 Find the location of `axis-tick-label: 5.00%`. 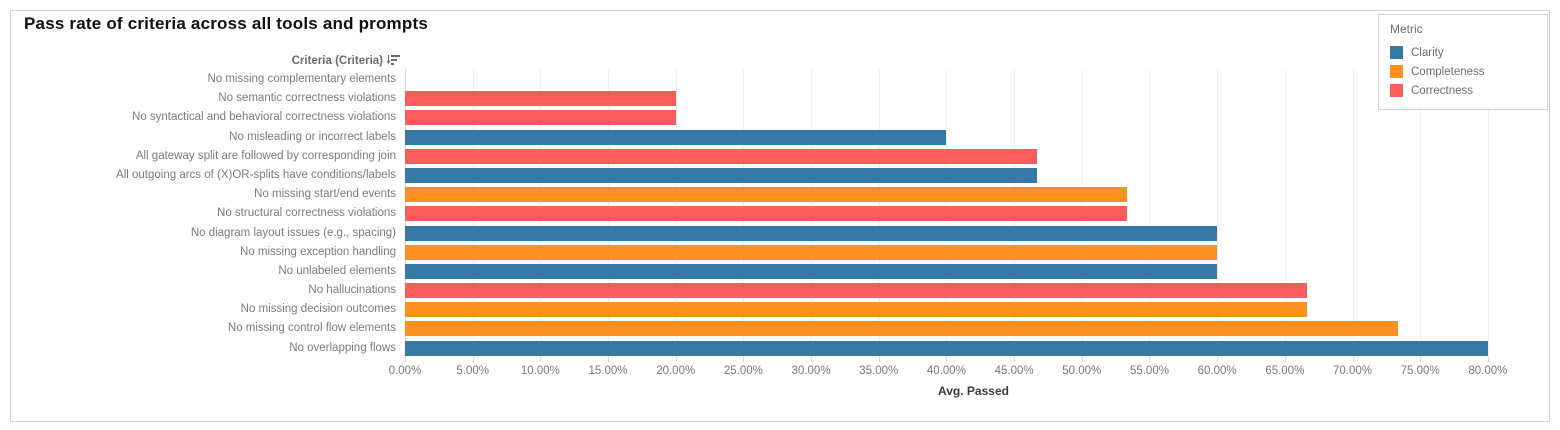

axis-tick-label: 5.00% is located at coordinates (472, 371).